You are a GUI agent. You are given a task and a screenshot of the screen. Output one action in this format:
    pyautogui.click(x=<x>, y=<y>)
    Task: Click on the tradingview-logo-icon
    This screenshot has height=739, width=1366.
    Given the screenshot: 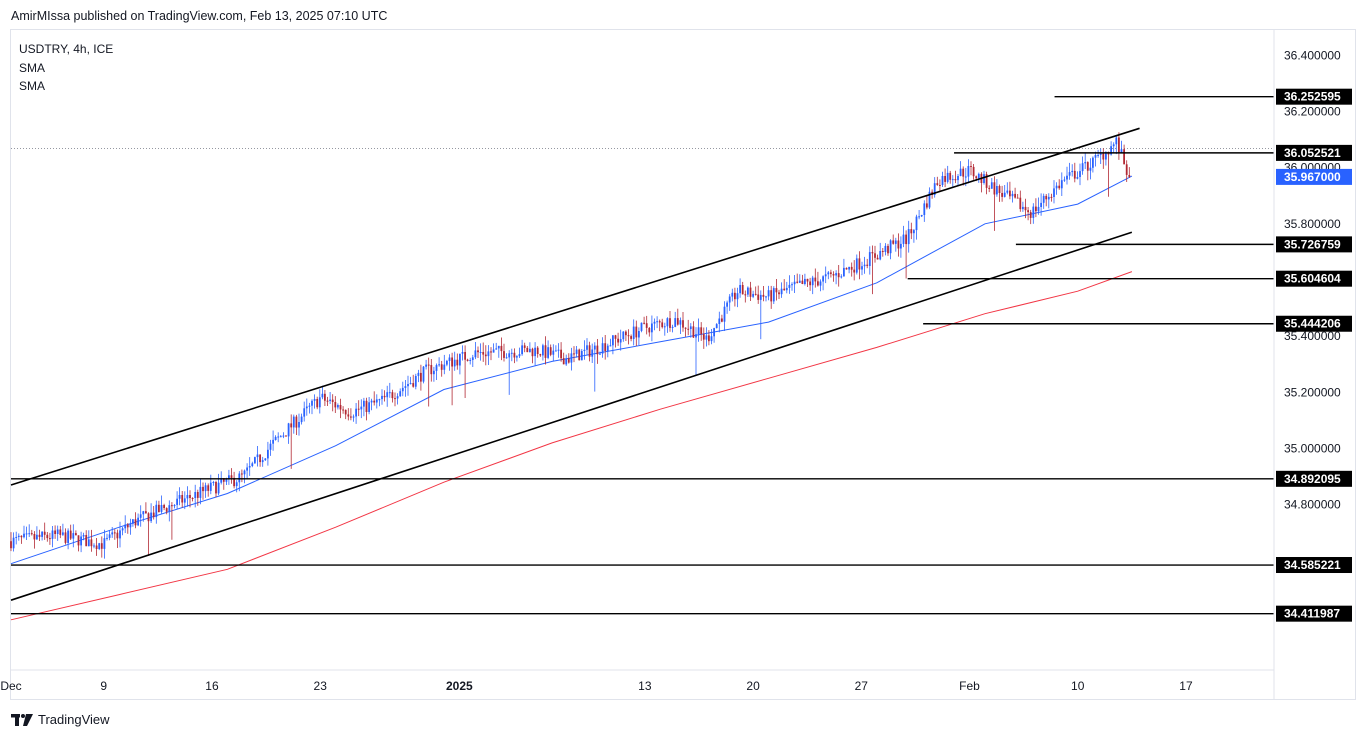 What is the action you would take?
    pyautogui.click(x=22, y=719)
    